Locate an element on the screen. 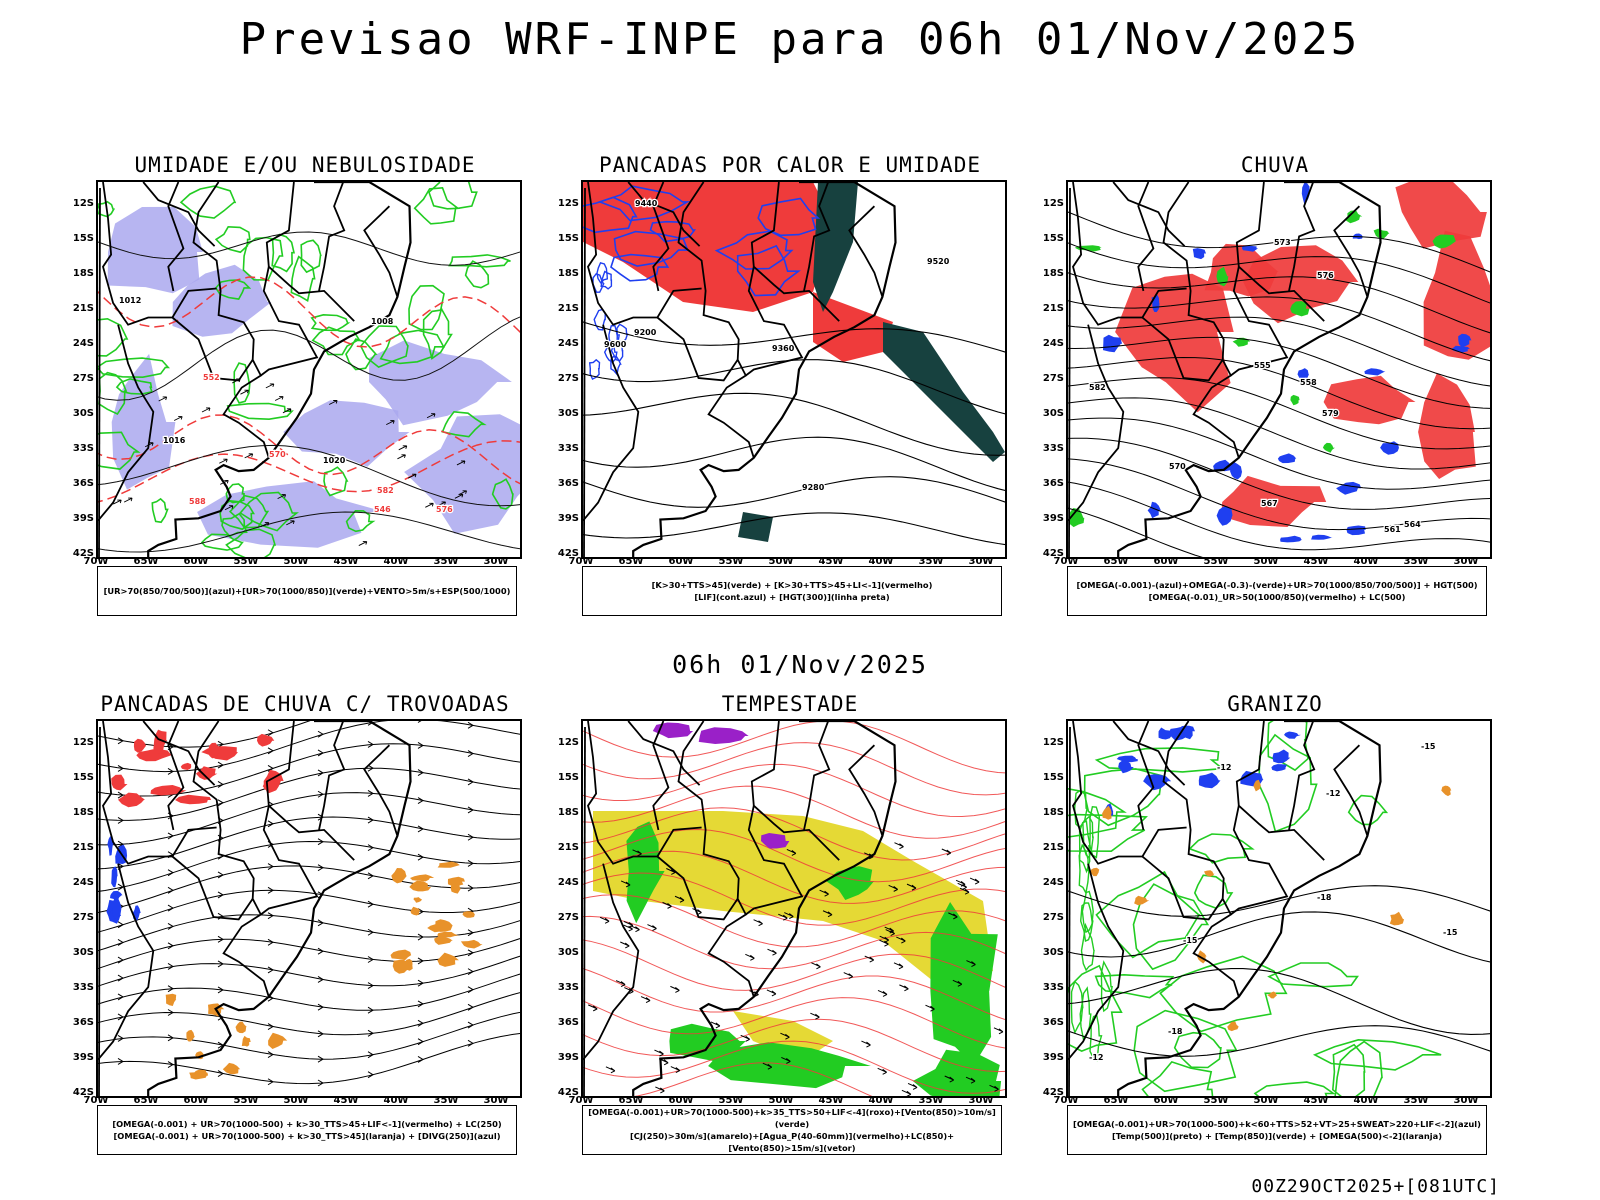 The height and width of the screenshot is (1200, 1600). convective-area is located at coordinates (171, 999).